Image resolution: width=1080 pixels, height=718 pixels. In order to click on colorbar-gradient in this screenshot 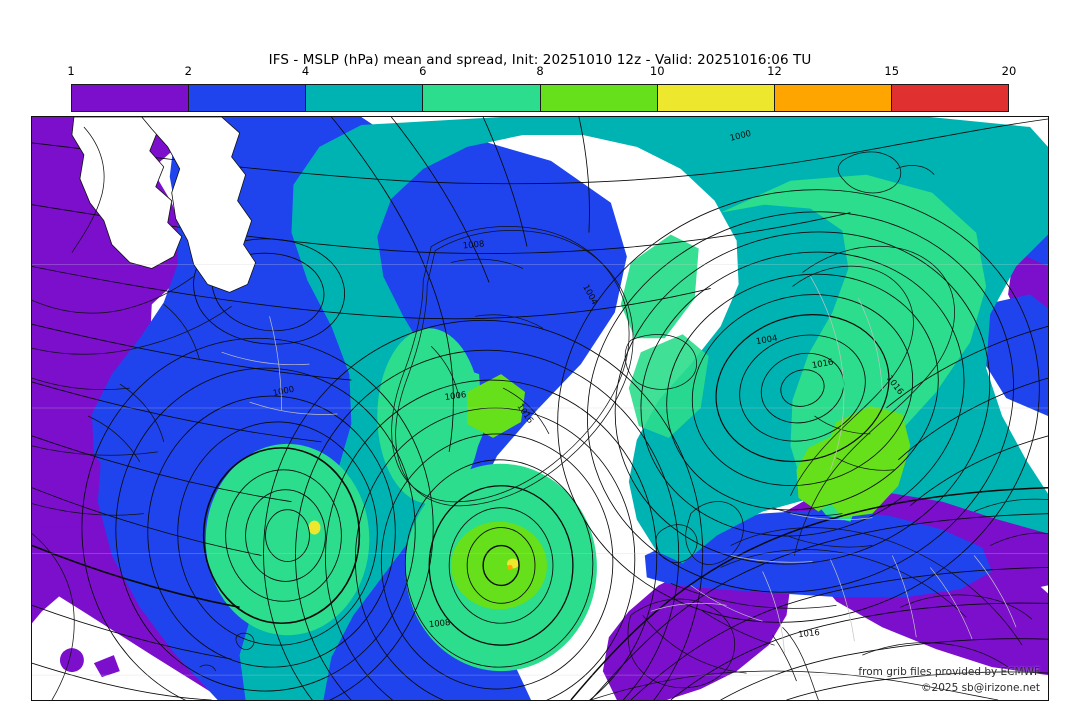, I will do `click(540, 98)`.